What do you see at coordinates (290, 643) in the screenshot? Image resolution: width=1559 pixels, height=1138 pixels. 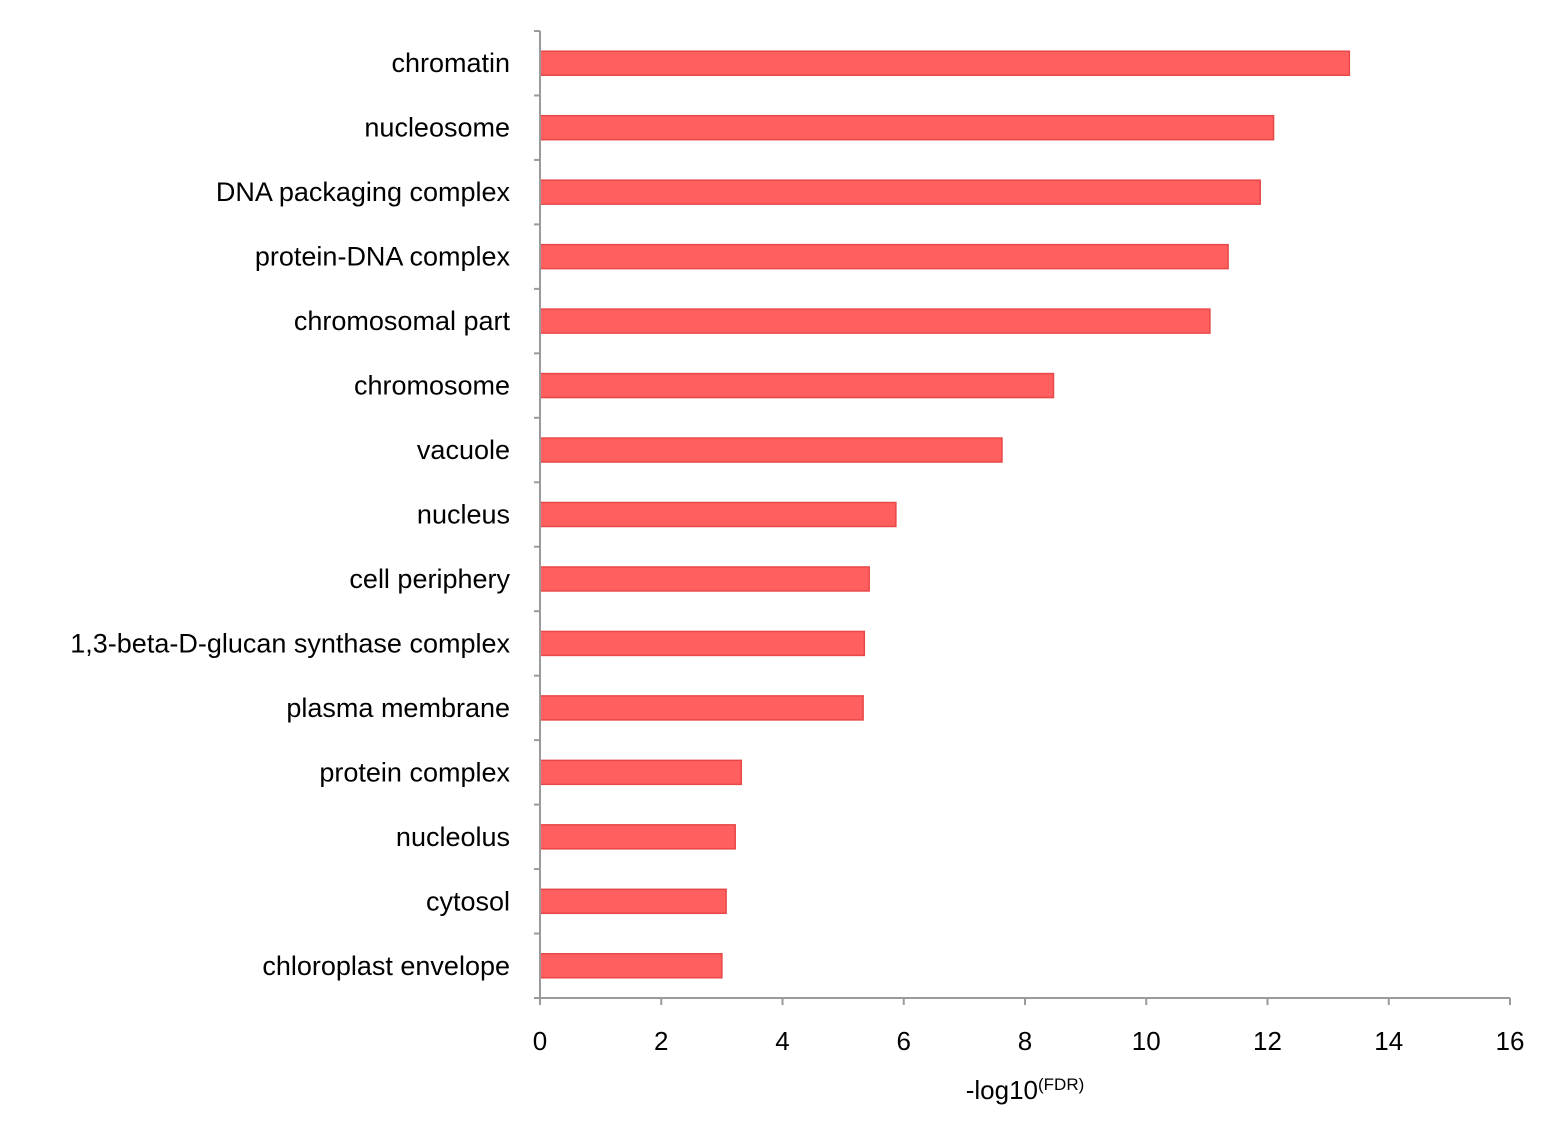 I see `category-label: 1,3-beta-D-glucan synthase complex` at bounding box center [290, 643].